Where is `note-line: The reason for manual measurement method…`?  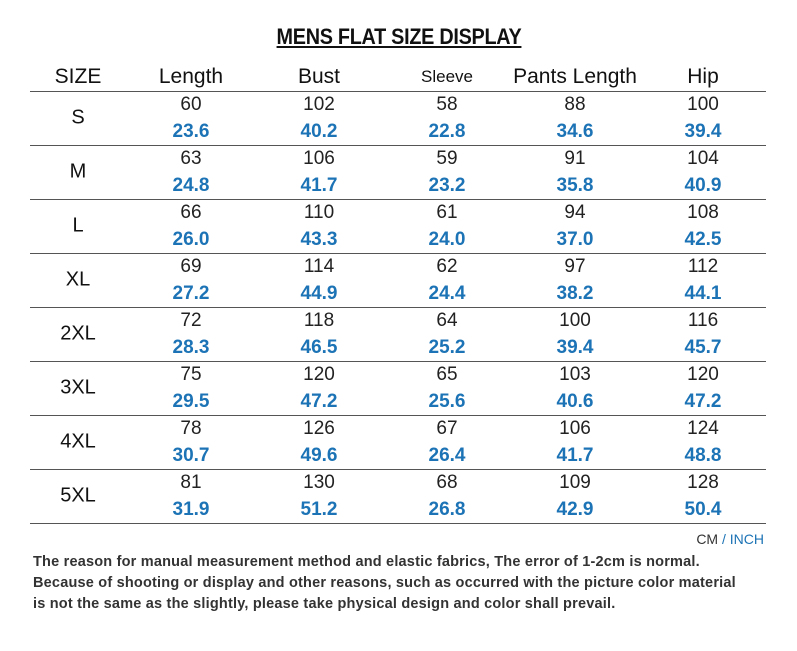
note-line: The reason for manual measurement method… is located at coordinates (366, 562).